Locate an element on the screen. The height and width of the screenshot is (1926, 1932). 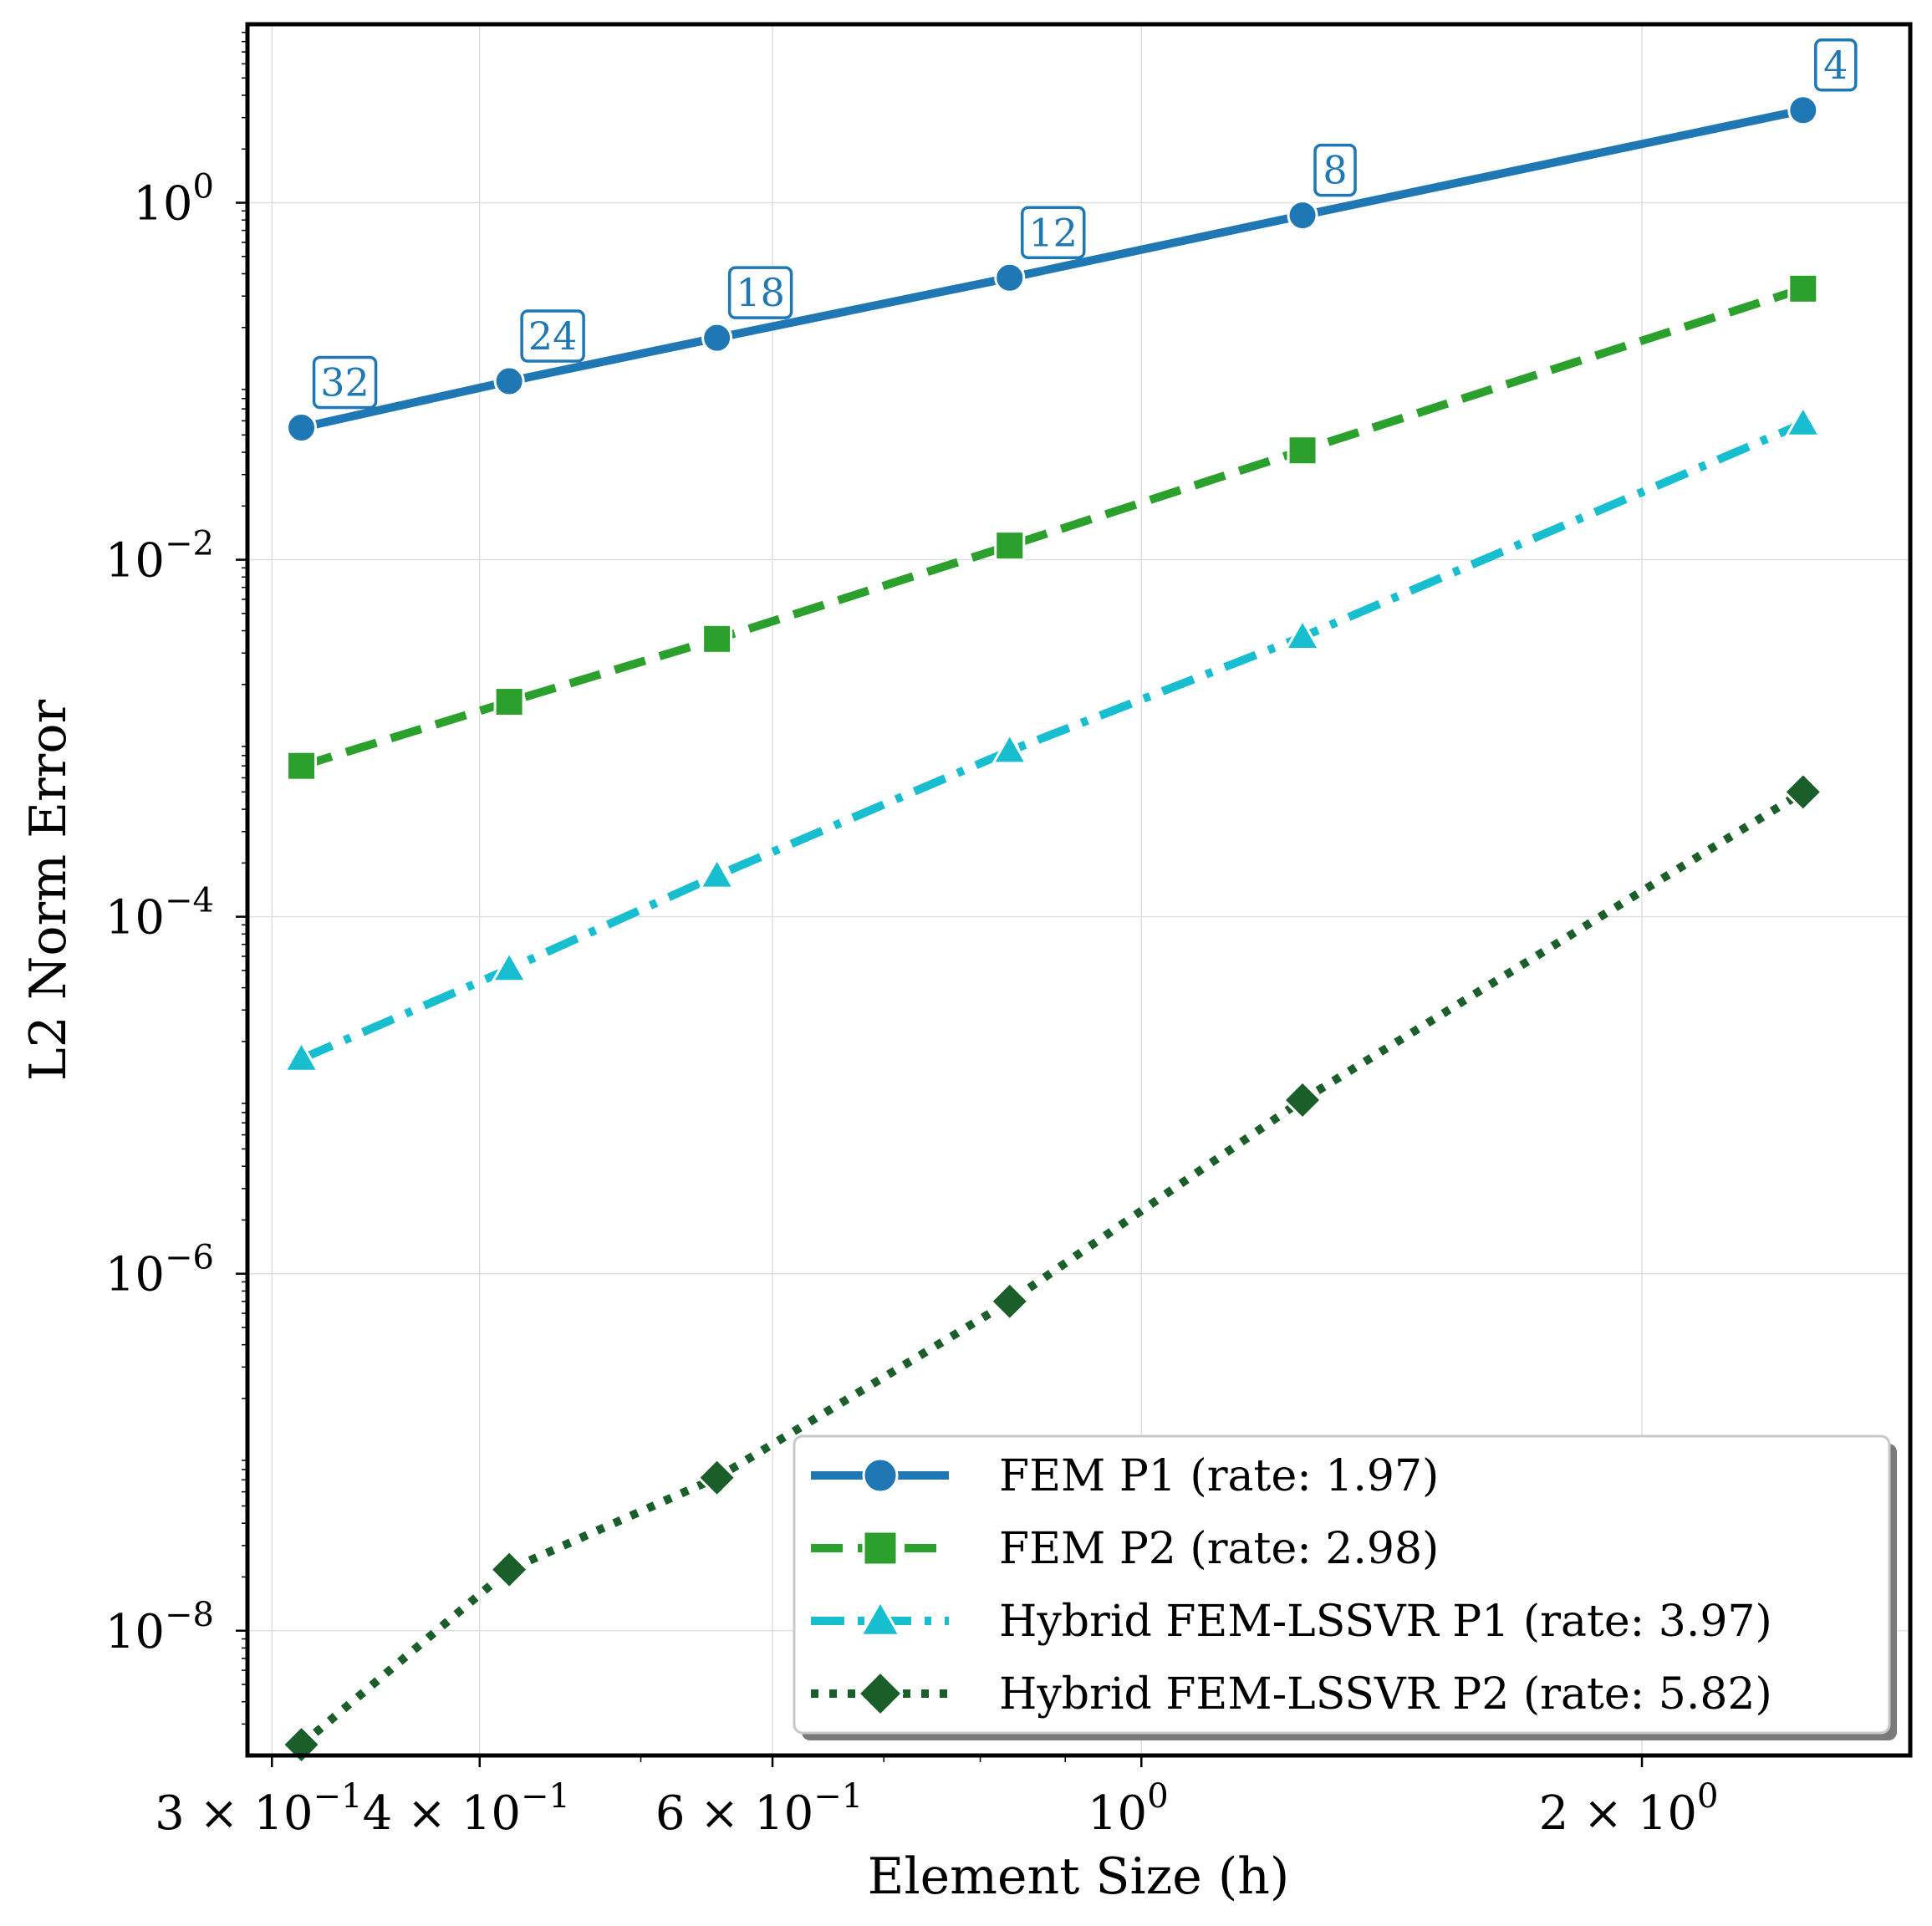
y-tick-exponent: −6 is located at coordinates (189, 1258).